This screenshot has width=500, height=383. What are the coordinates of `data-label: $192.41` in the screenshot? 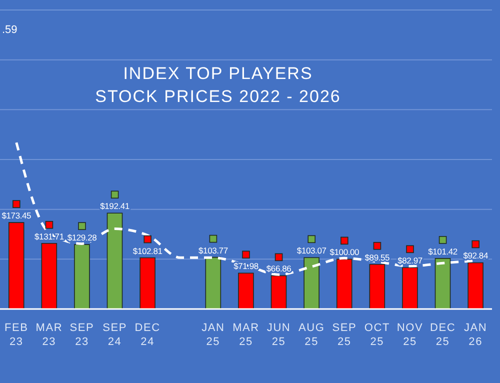 It's located at (115, 206).